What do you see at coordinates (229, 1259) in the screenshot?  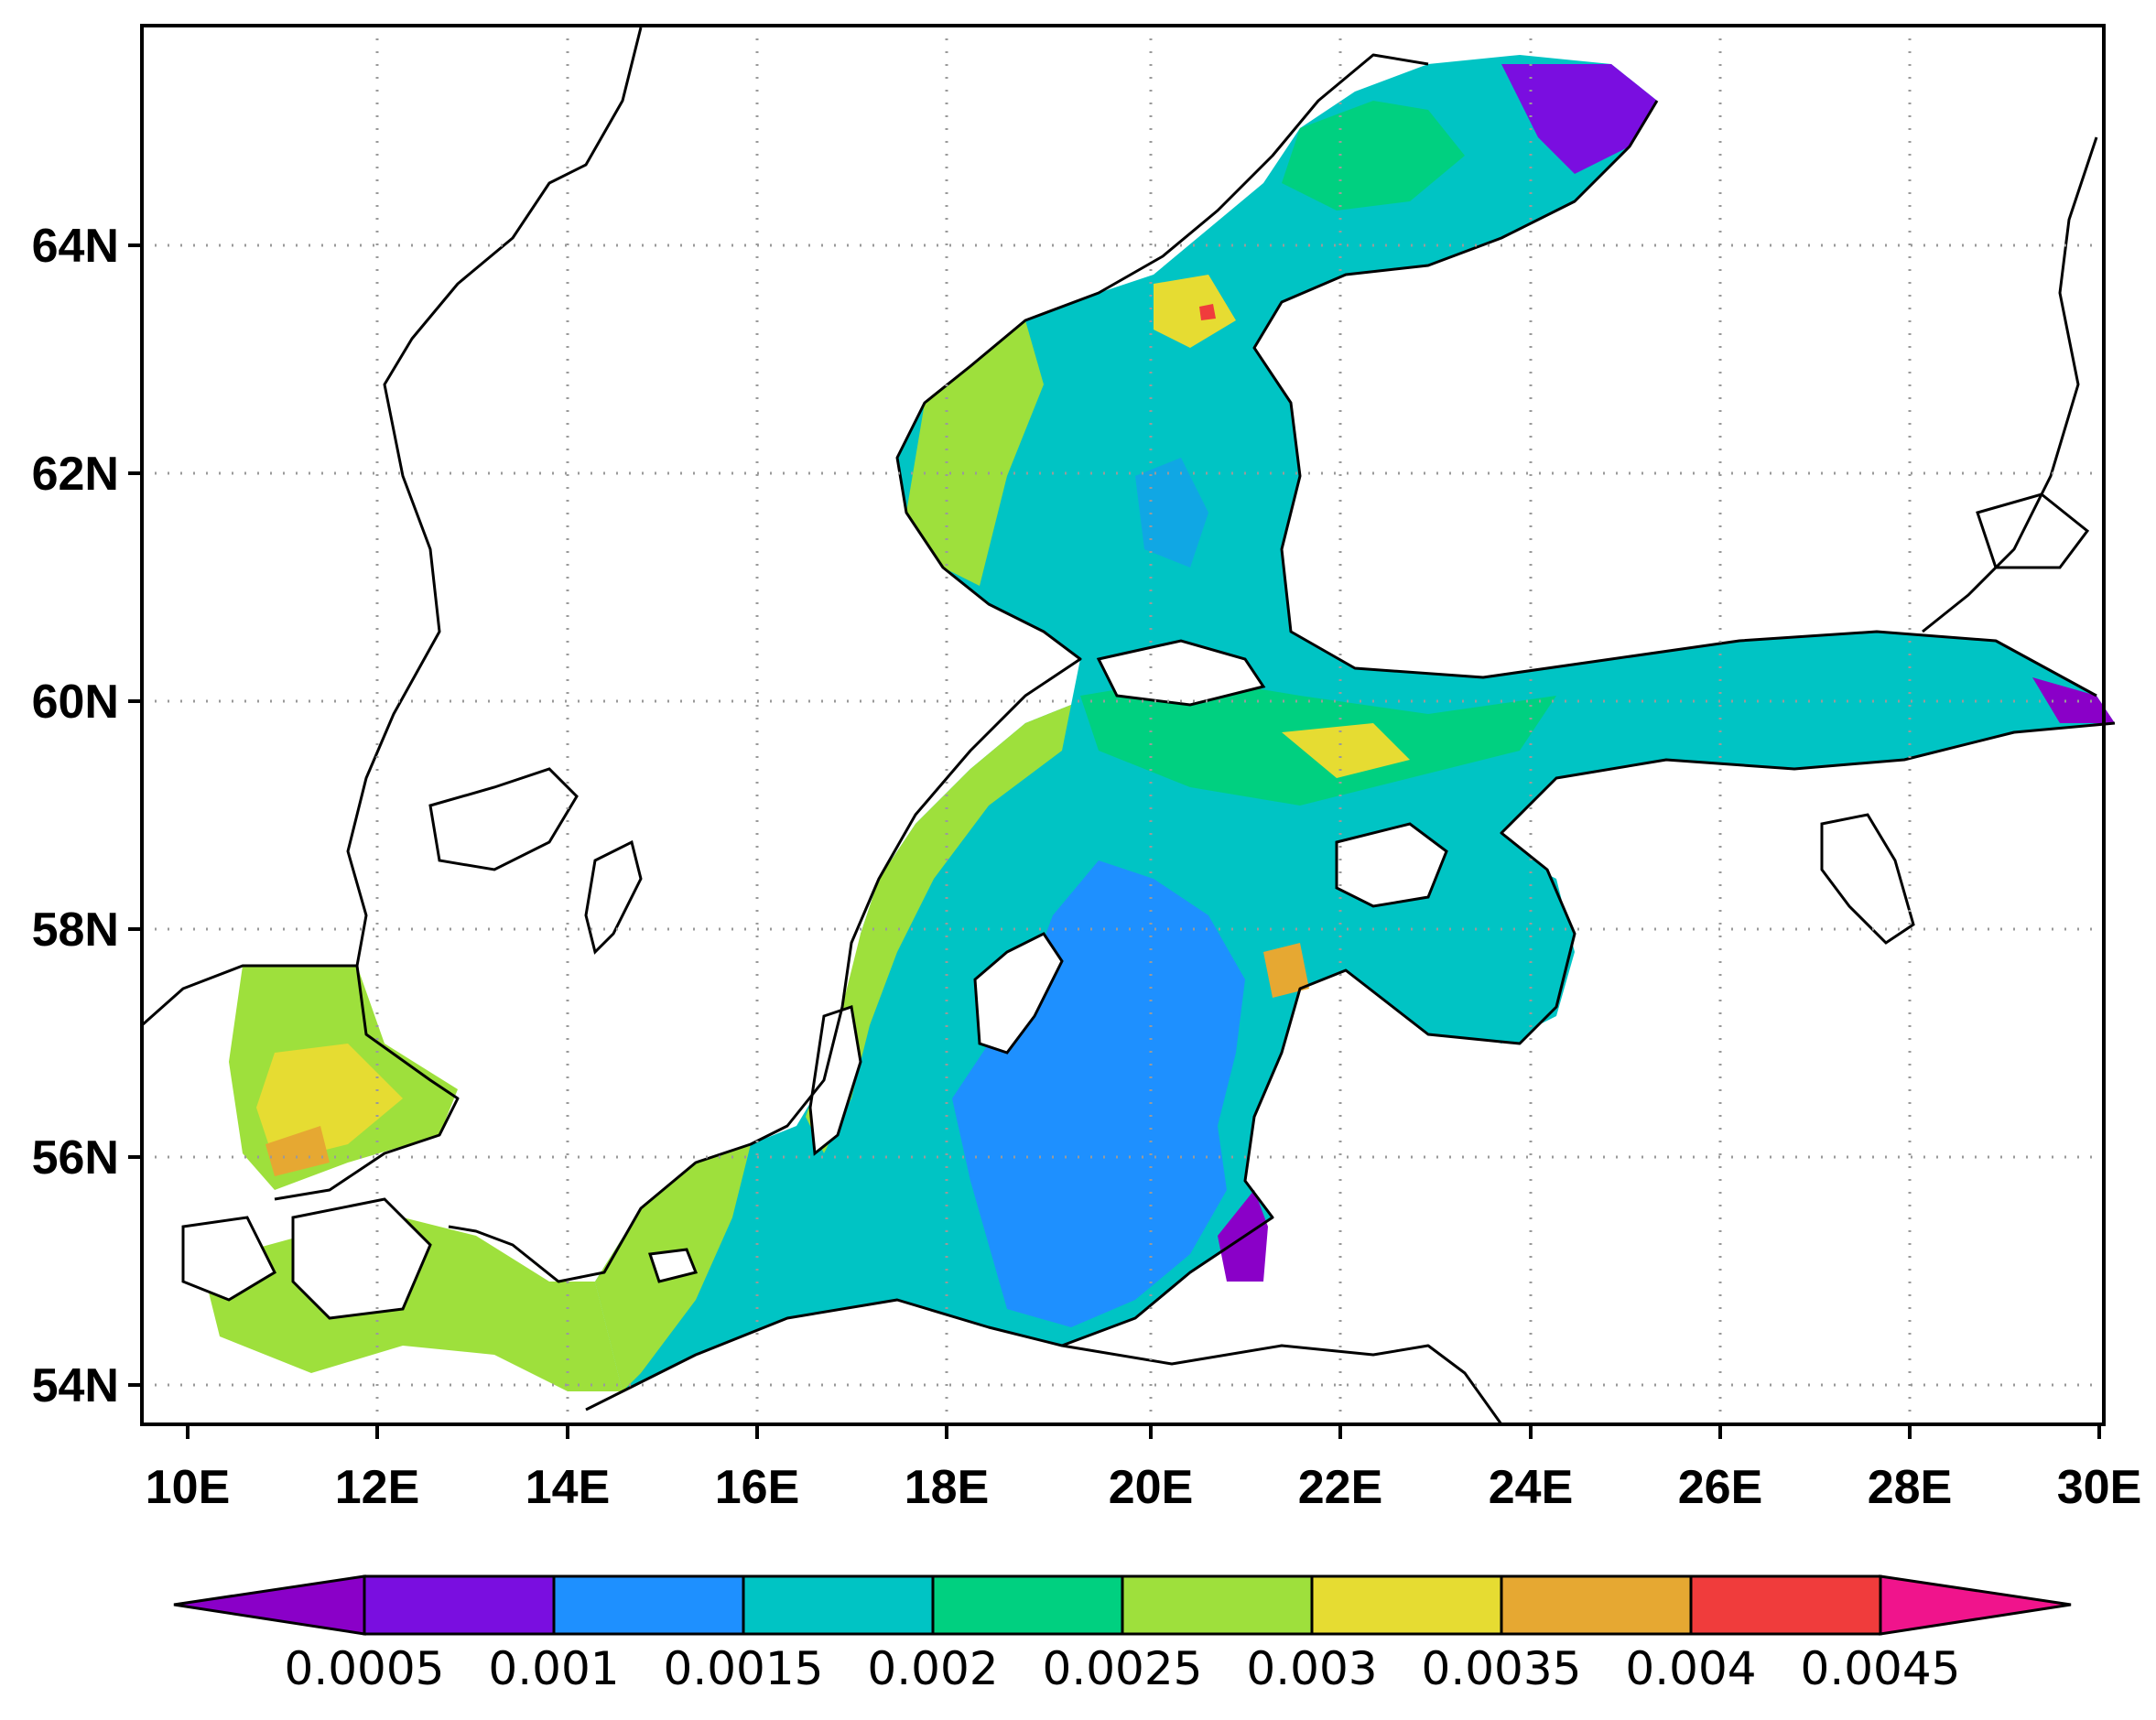 I see `funen-island` at bounding box center [229, 1259].